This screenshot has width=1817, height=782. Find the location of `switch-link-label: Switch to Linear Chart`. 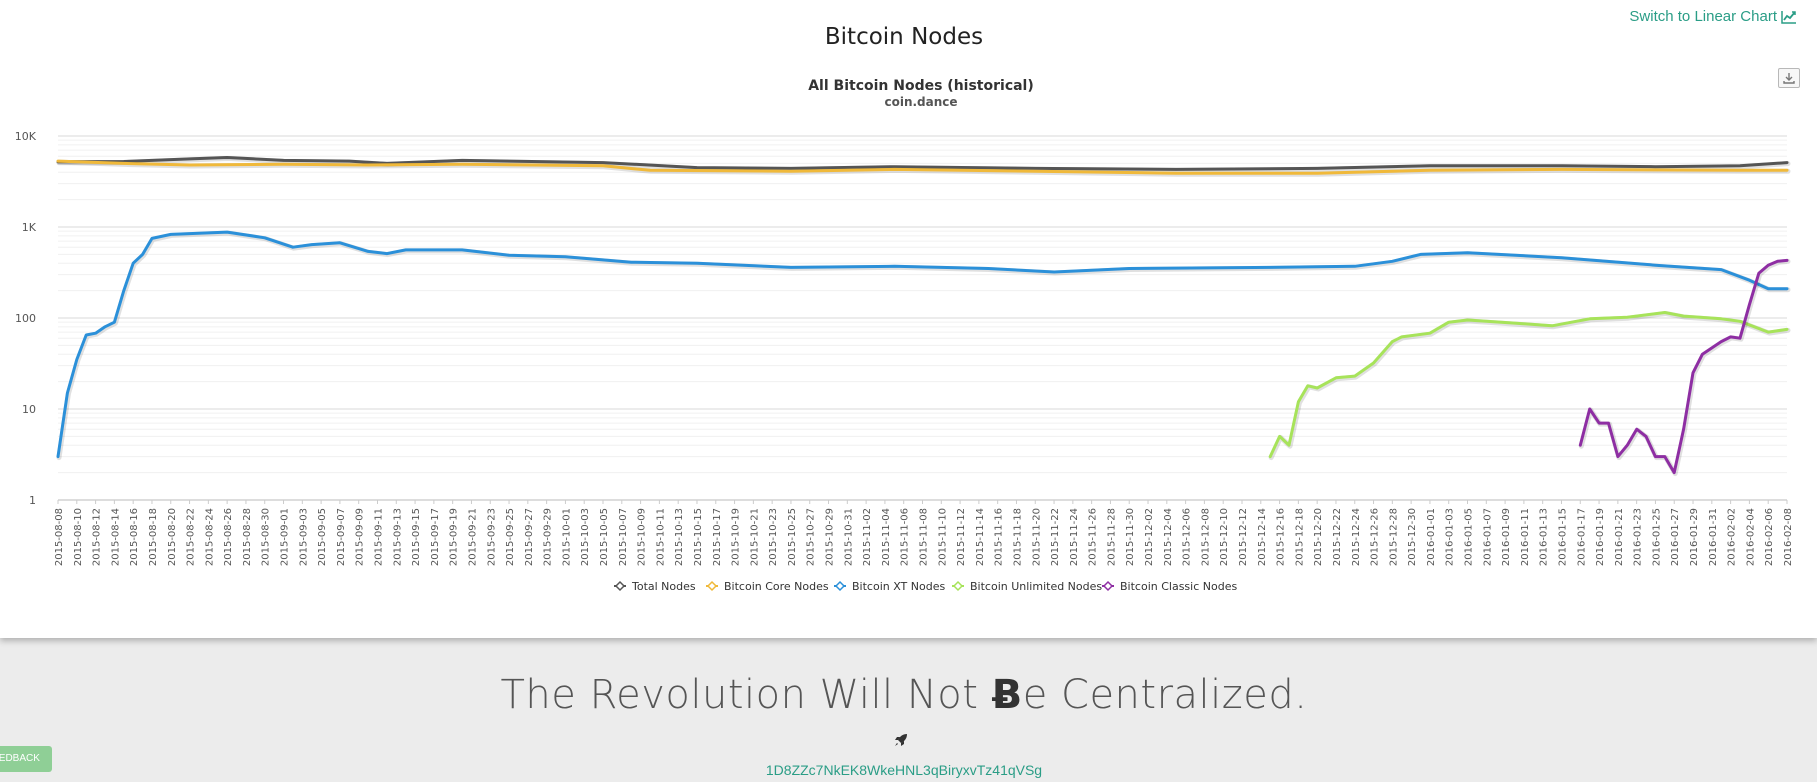

switch-link-label: Switch to Linear Chart is located at coordinates (1703, 16).